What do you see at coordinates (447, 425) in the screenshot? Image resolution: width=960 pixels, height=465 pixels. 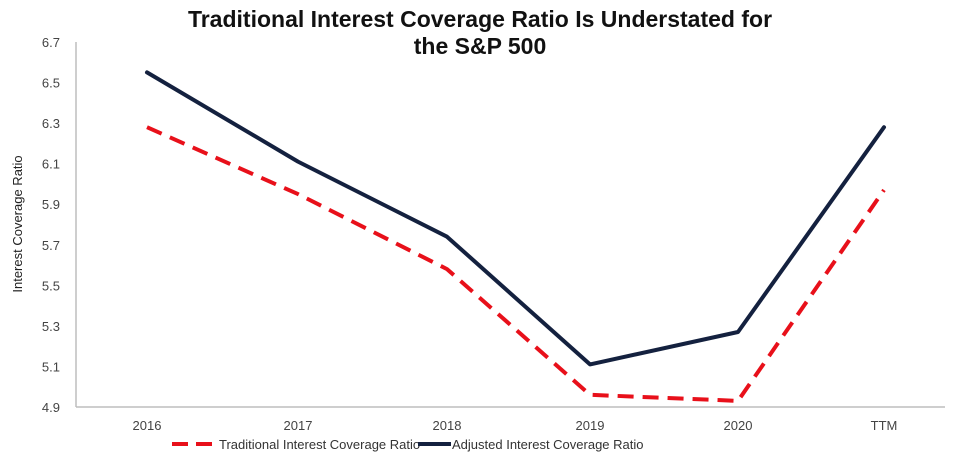 I see `x-tick-label: 2018` at bounding box center [447, 425].